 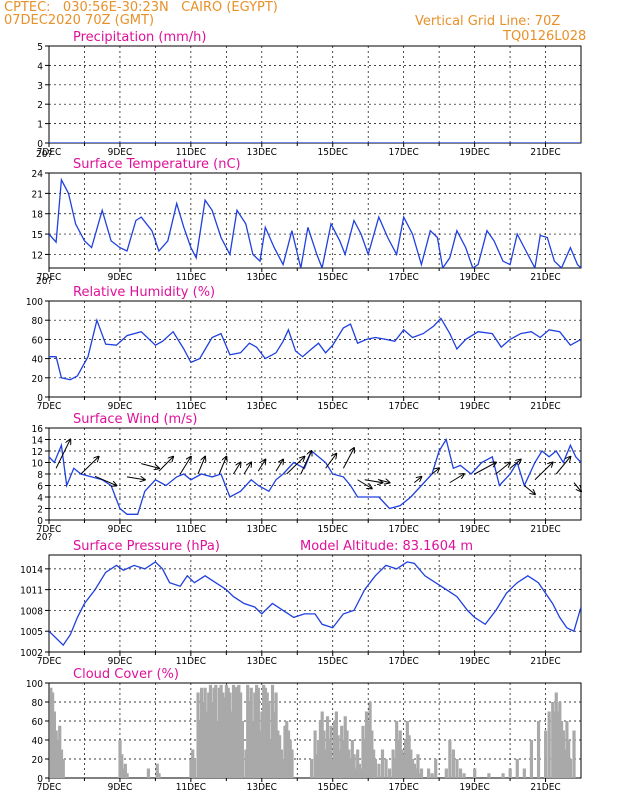 I want to click on pressure-xtick-label: 13DEC, so click(x=262, y=661).